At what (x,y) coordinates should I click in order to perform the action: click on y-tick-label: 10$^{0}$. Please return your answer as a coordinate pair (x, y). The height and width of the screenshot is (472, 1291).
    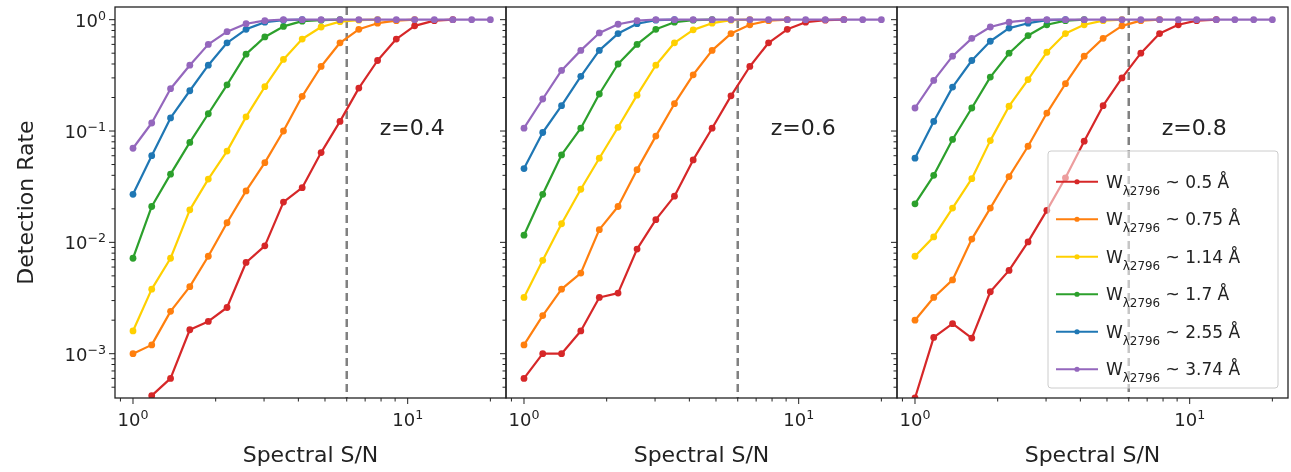
    Looking at the image, I should click on (90, 19).